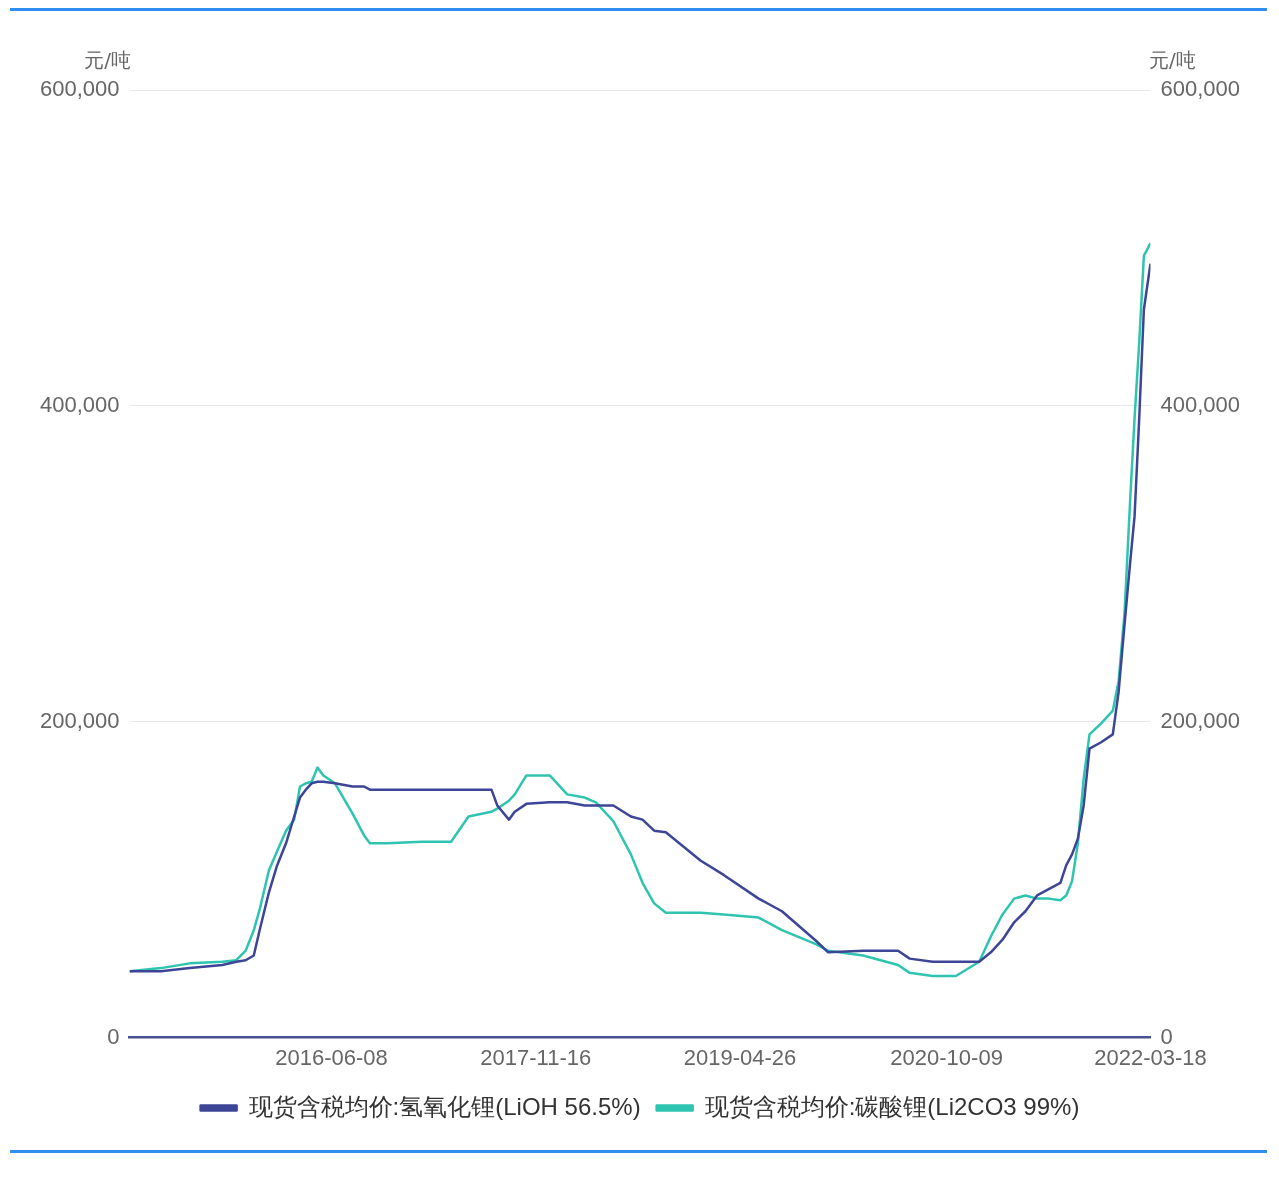 The height and width of the screenshot is (1196, 1279). What do you see at coordinates (79, 720) in the screenshot?
I see `y-tick-label: 200,000` at bounding box center [79, 720].